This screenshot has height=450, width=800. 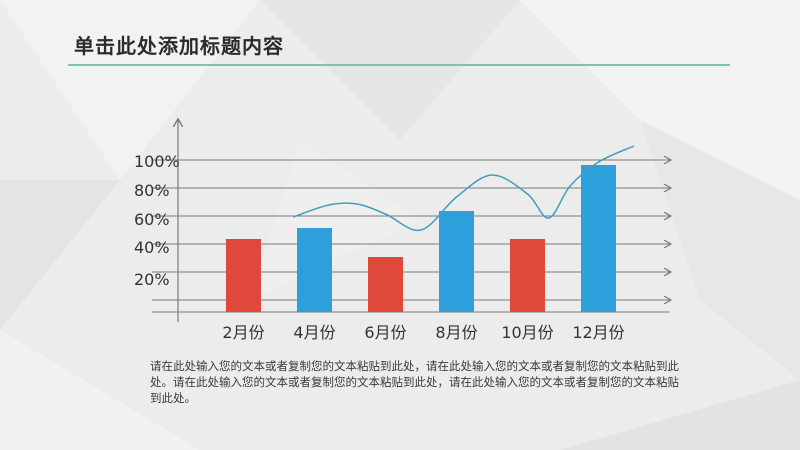 I want to click on x-tick-label: 10月份, so click(x=527, y=332).